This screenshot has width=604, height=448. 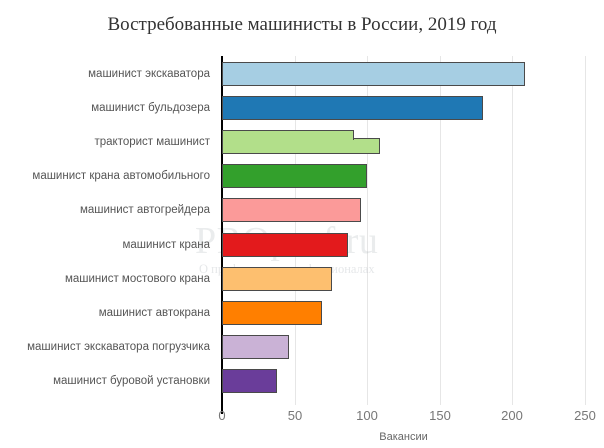 I want to click on category-label: машинист автокрана, so click(x=154, y=313).